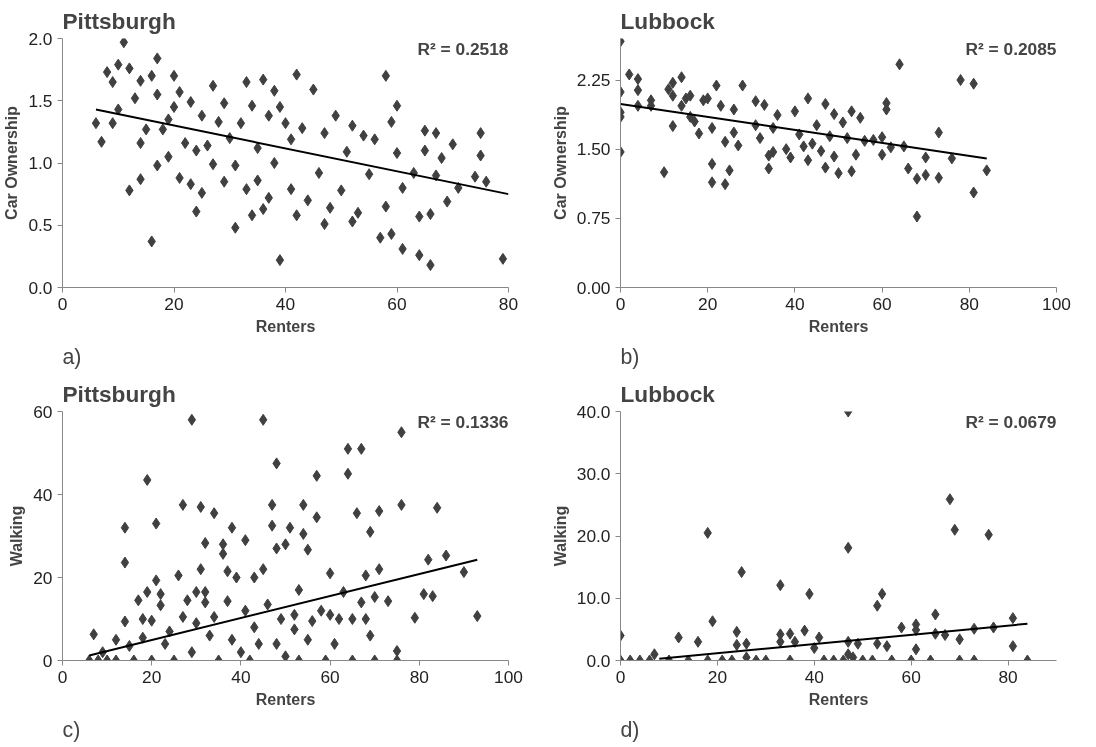  What do you see at coordinates (47, 660) in the screenshot?
I see `y-tick-label: 0` at bounding box center [47, 660].